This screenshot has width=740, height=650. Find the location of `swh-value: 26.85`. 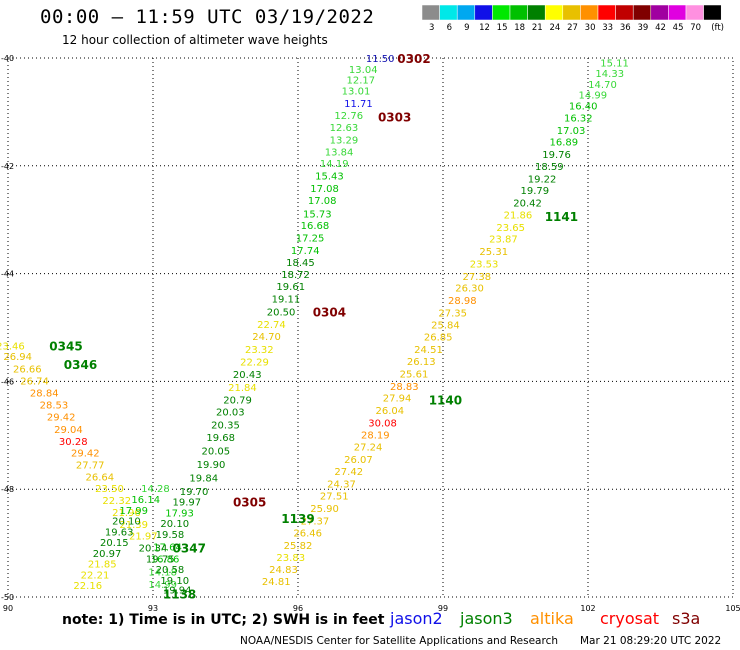

swh-value: 26.85 is located at coordinates (438, 338).